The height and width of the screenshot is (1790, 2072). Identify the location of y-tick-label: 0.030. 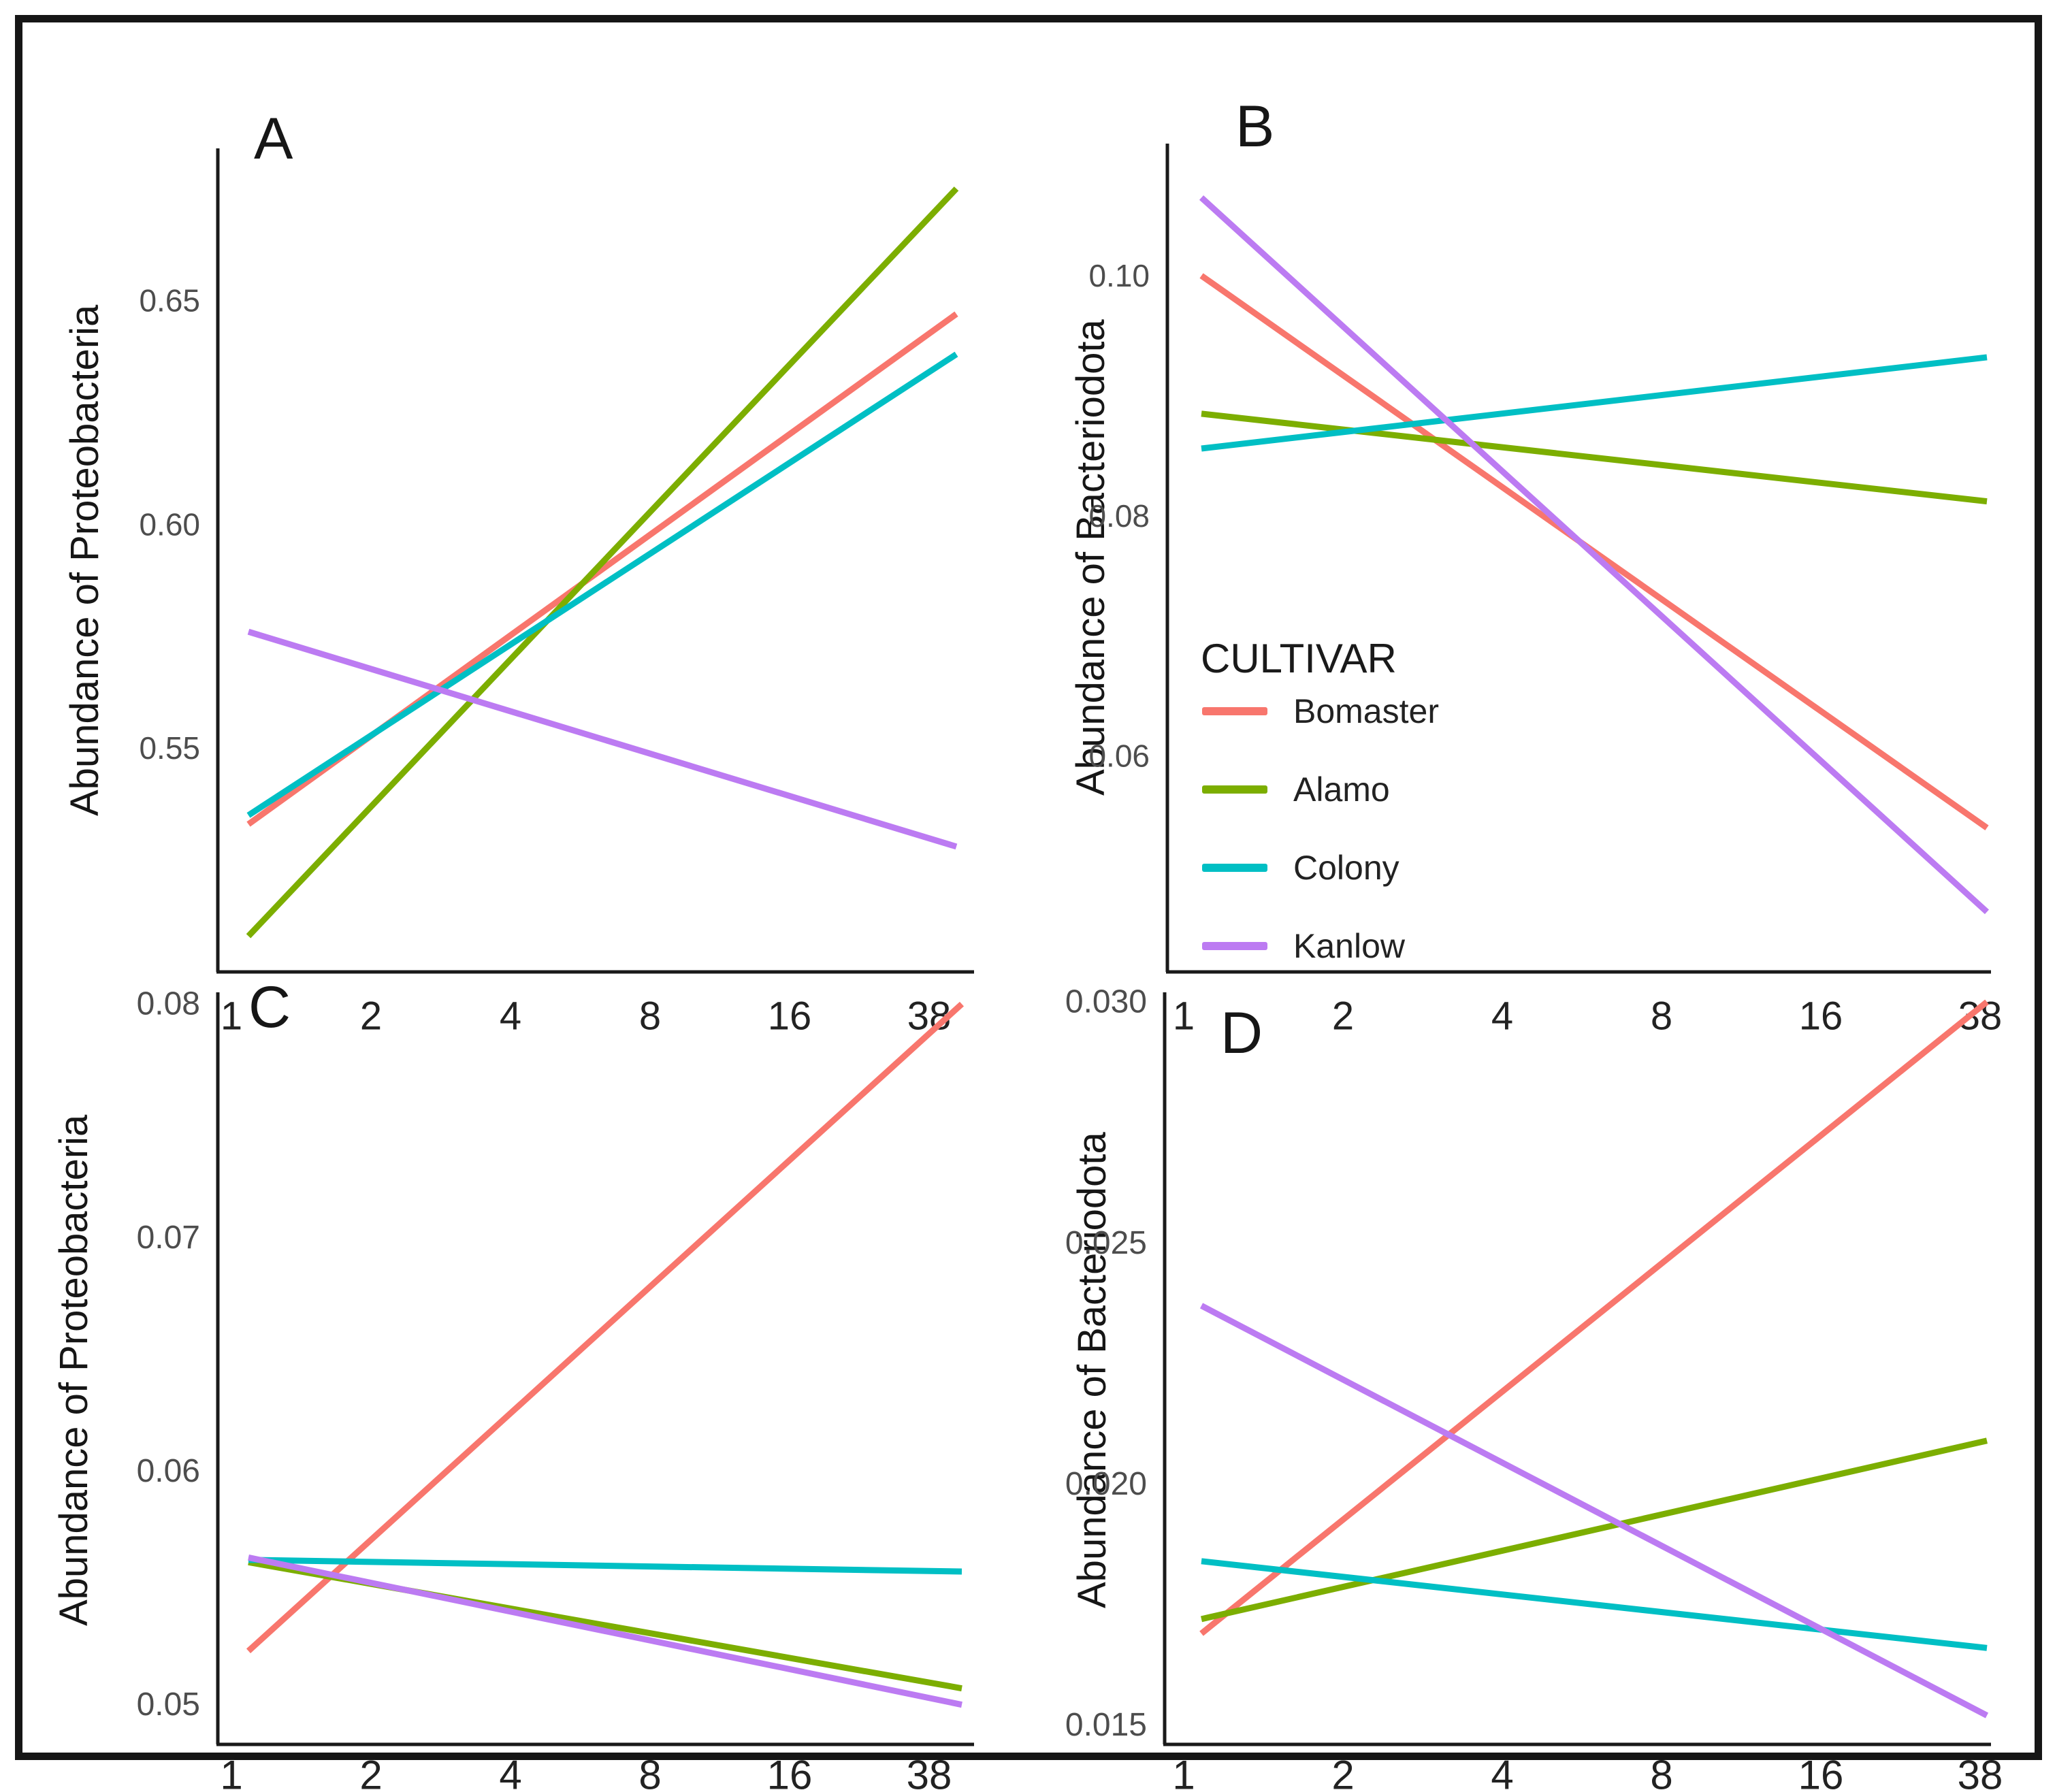
(1106, 1002).